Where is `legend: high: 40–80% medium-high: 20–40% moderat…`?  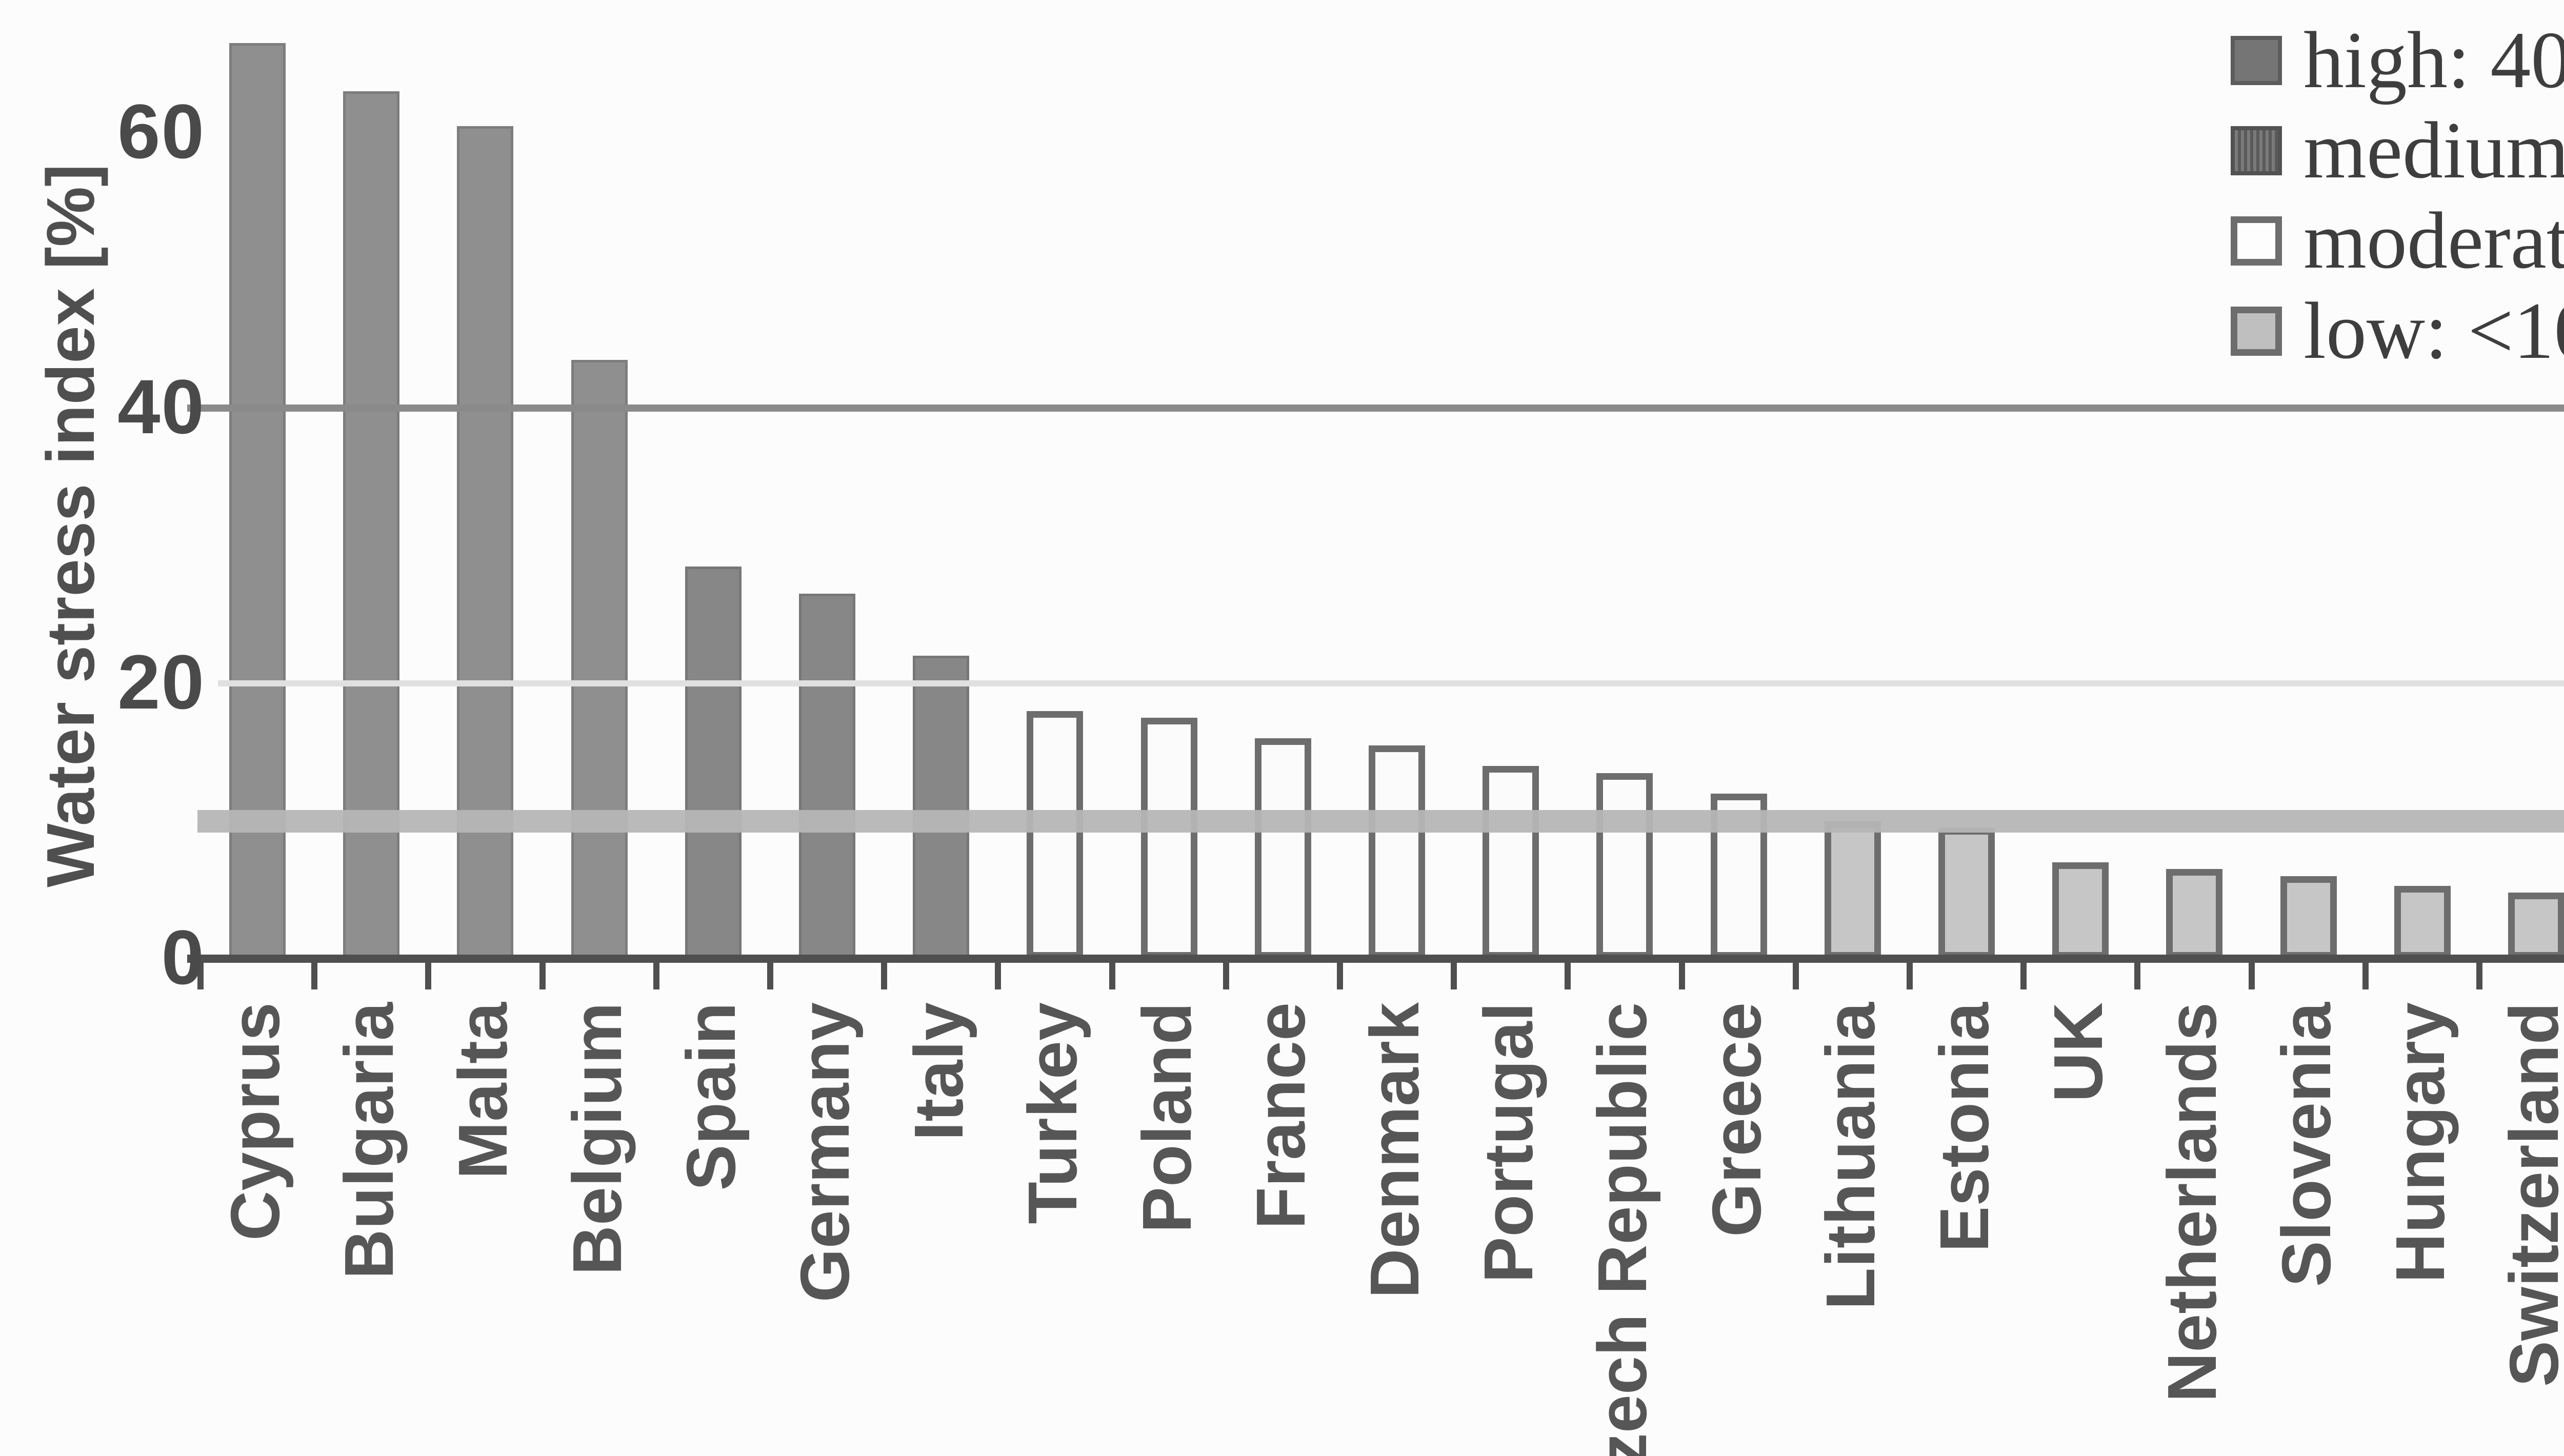
legend: high: 40–80% medium-high: 20–40% moderat… is located at coordinates (2397, 195).